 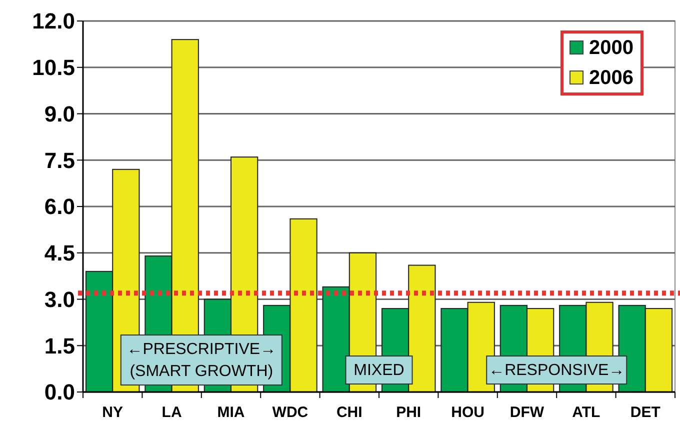 What do you see at coordinates (409, 412) in the screenshot?
I see `x-tick-label: PHI` at bounding box center [409, 412].